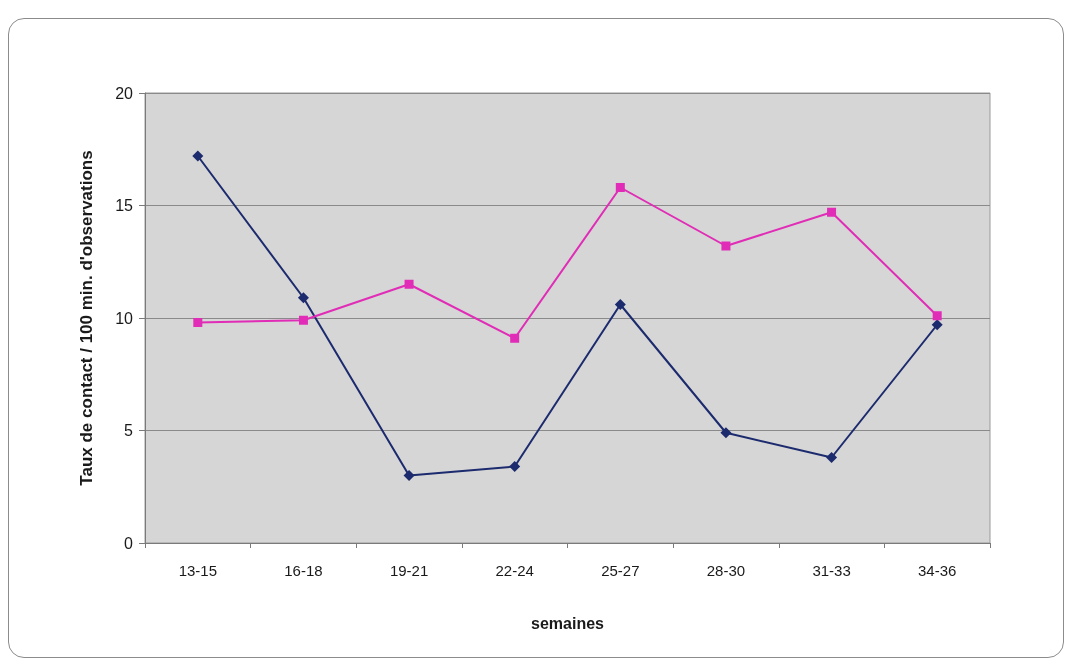 The height and width of the screenshot is (671, 1072). I want to click on x-tick-label: 16-18, so click(303, 570).